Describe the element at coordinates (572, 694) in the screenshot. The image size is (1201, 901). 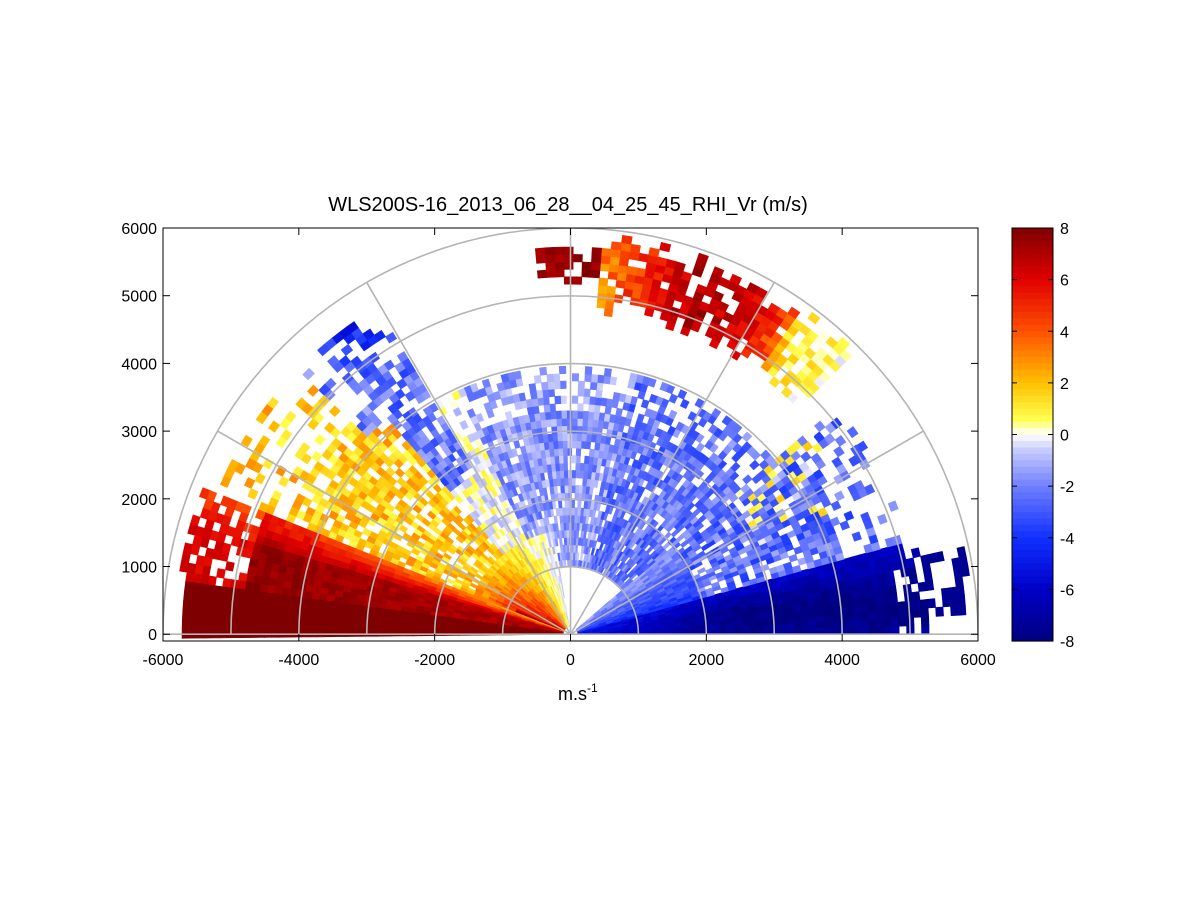
I see `x-axis-label-base: m.s` at that location.